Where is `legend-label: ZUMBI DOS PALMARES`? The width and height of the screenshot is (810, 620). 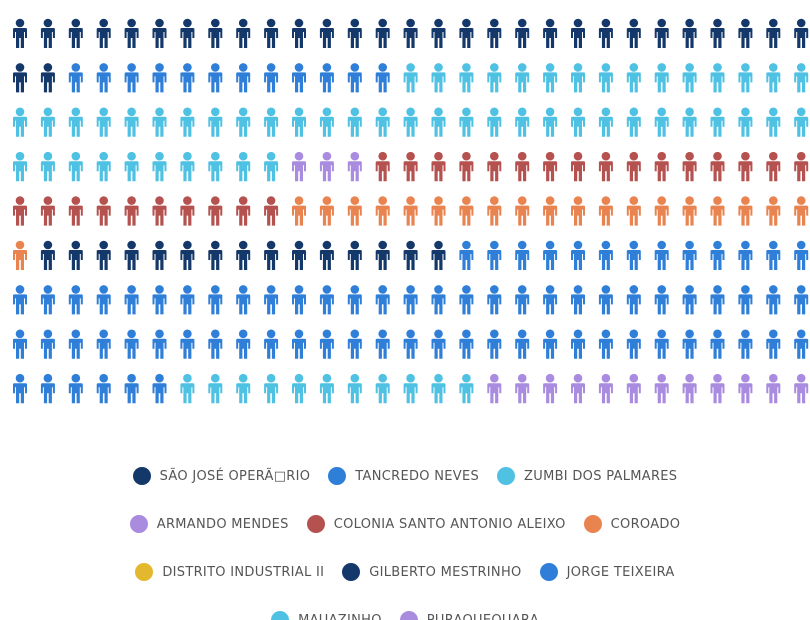
legend-label: ZUMBI DOS PALMARES is located at coordinates (601, 476).